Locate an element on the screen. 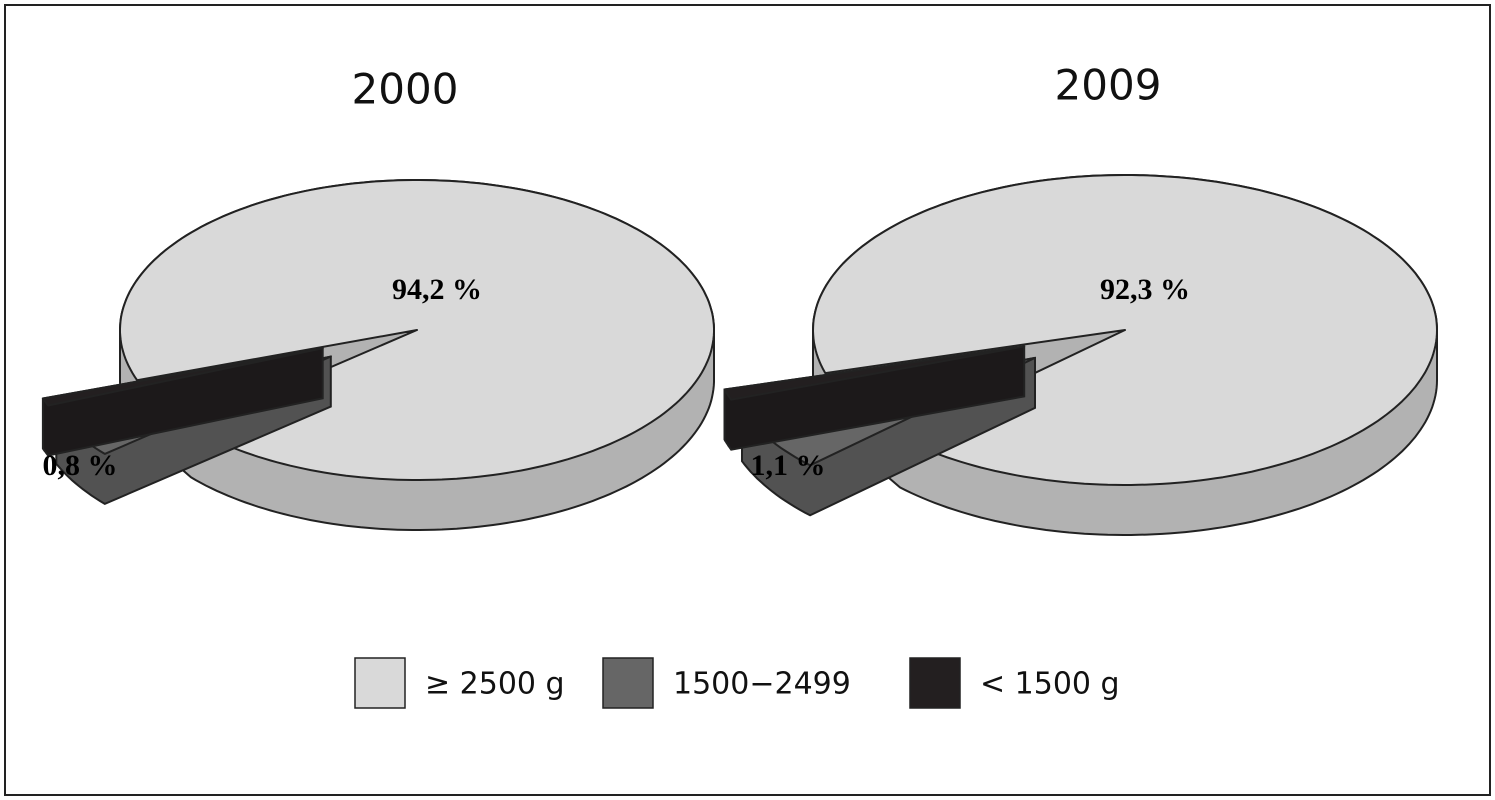 The height and width of the screenshot is (800, 1495). legend-label: ≥ 2500 g is located at coordinates (495, 684).